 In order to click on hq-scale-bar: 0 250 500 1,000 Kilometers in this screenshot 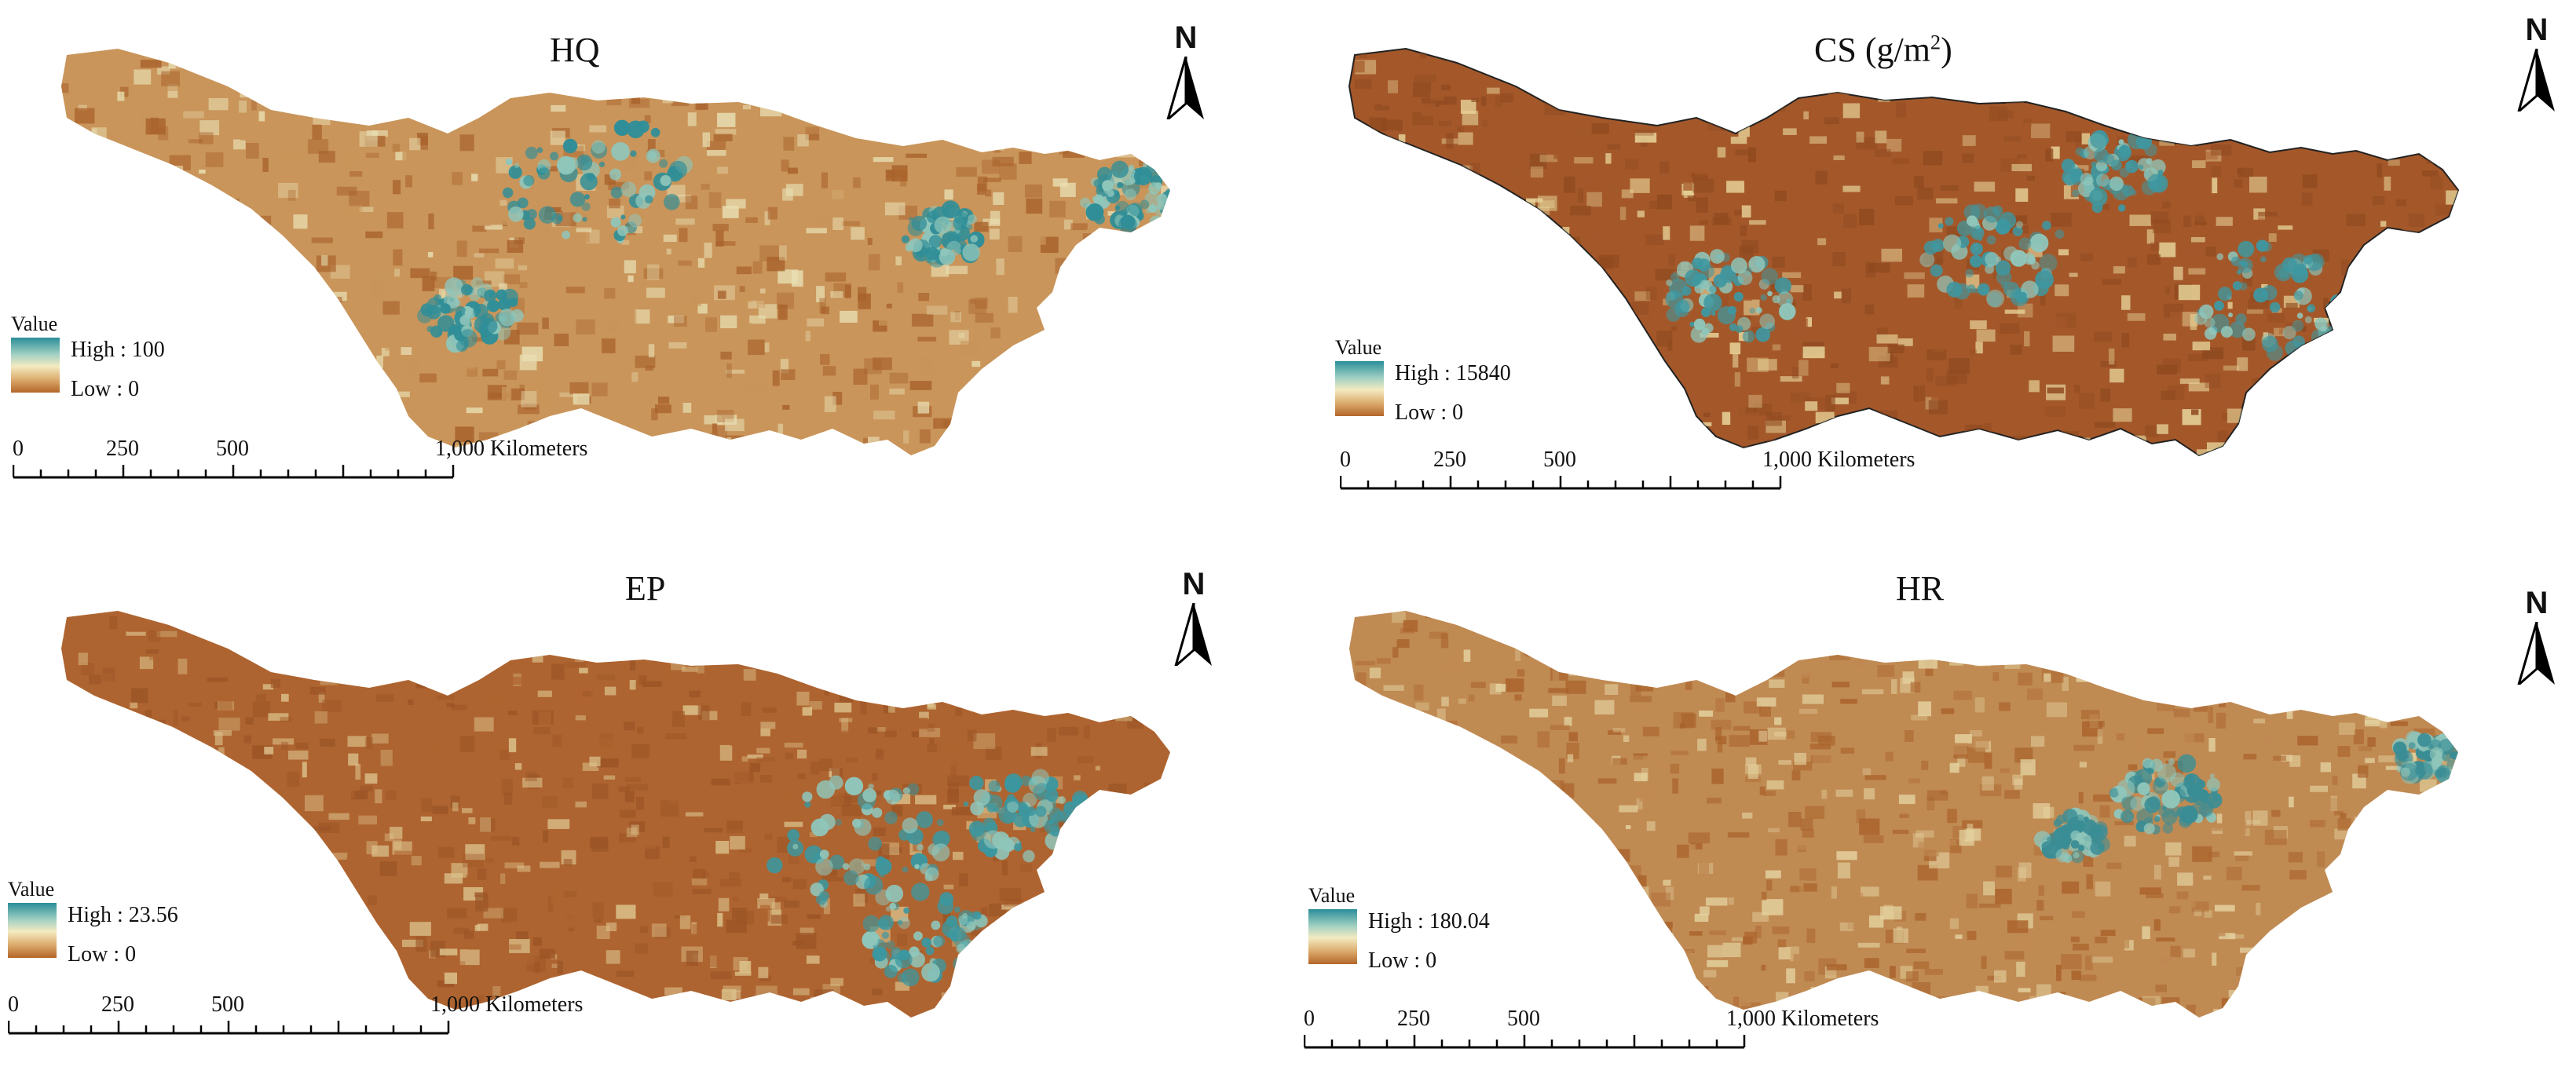, I will do `click(300, 460)`.